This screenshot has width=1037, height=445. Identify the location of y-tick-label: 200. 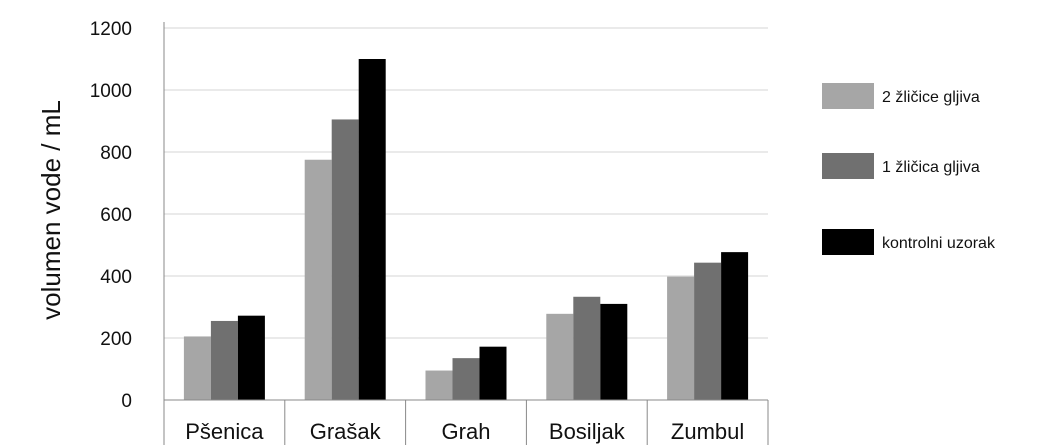
(116, 339).